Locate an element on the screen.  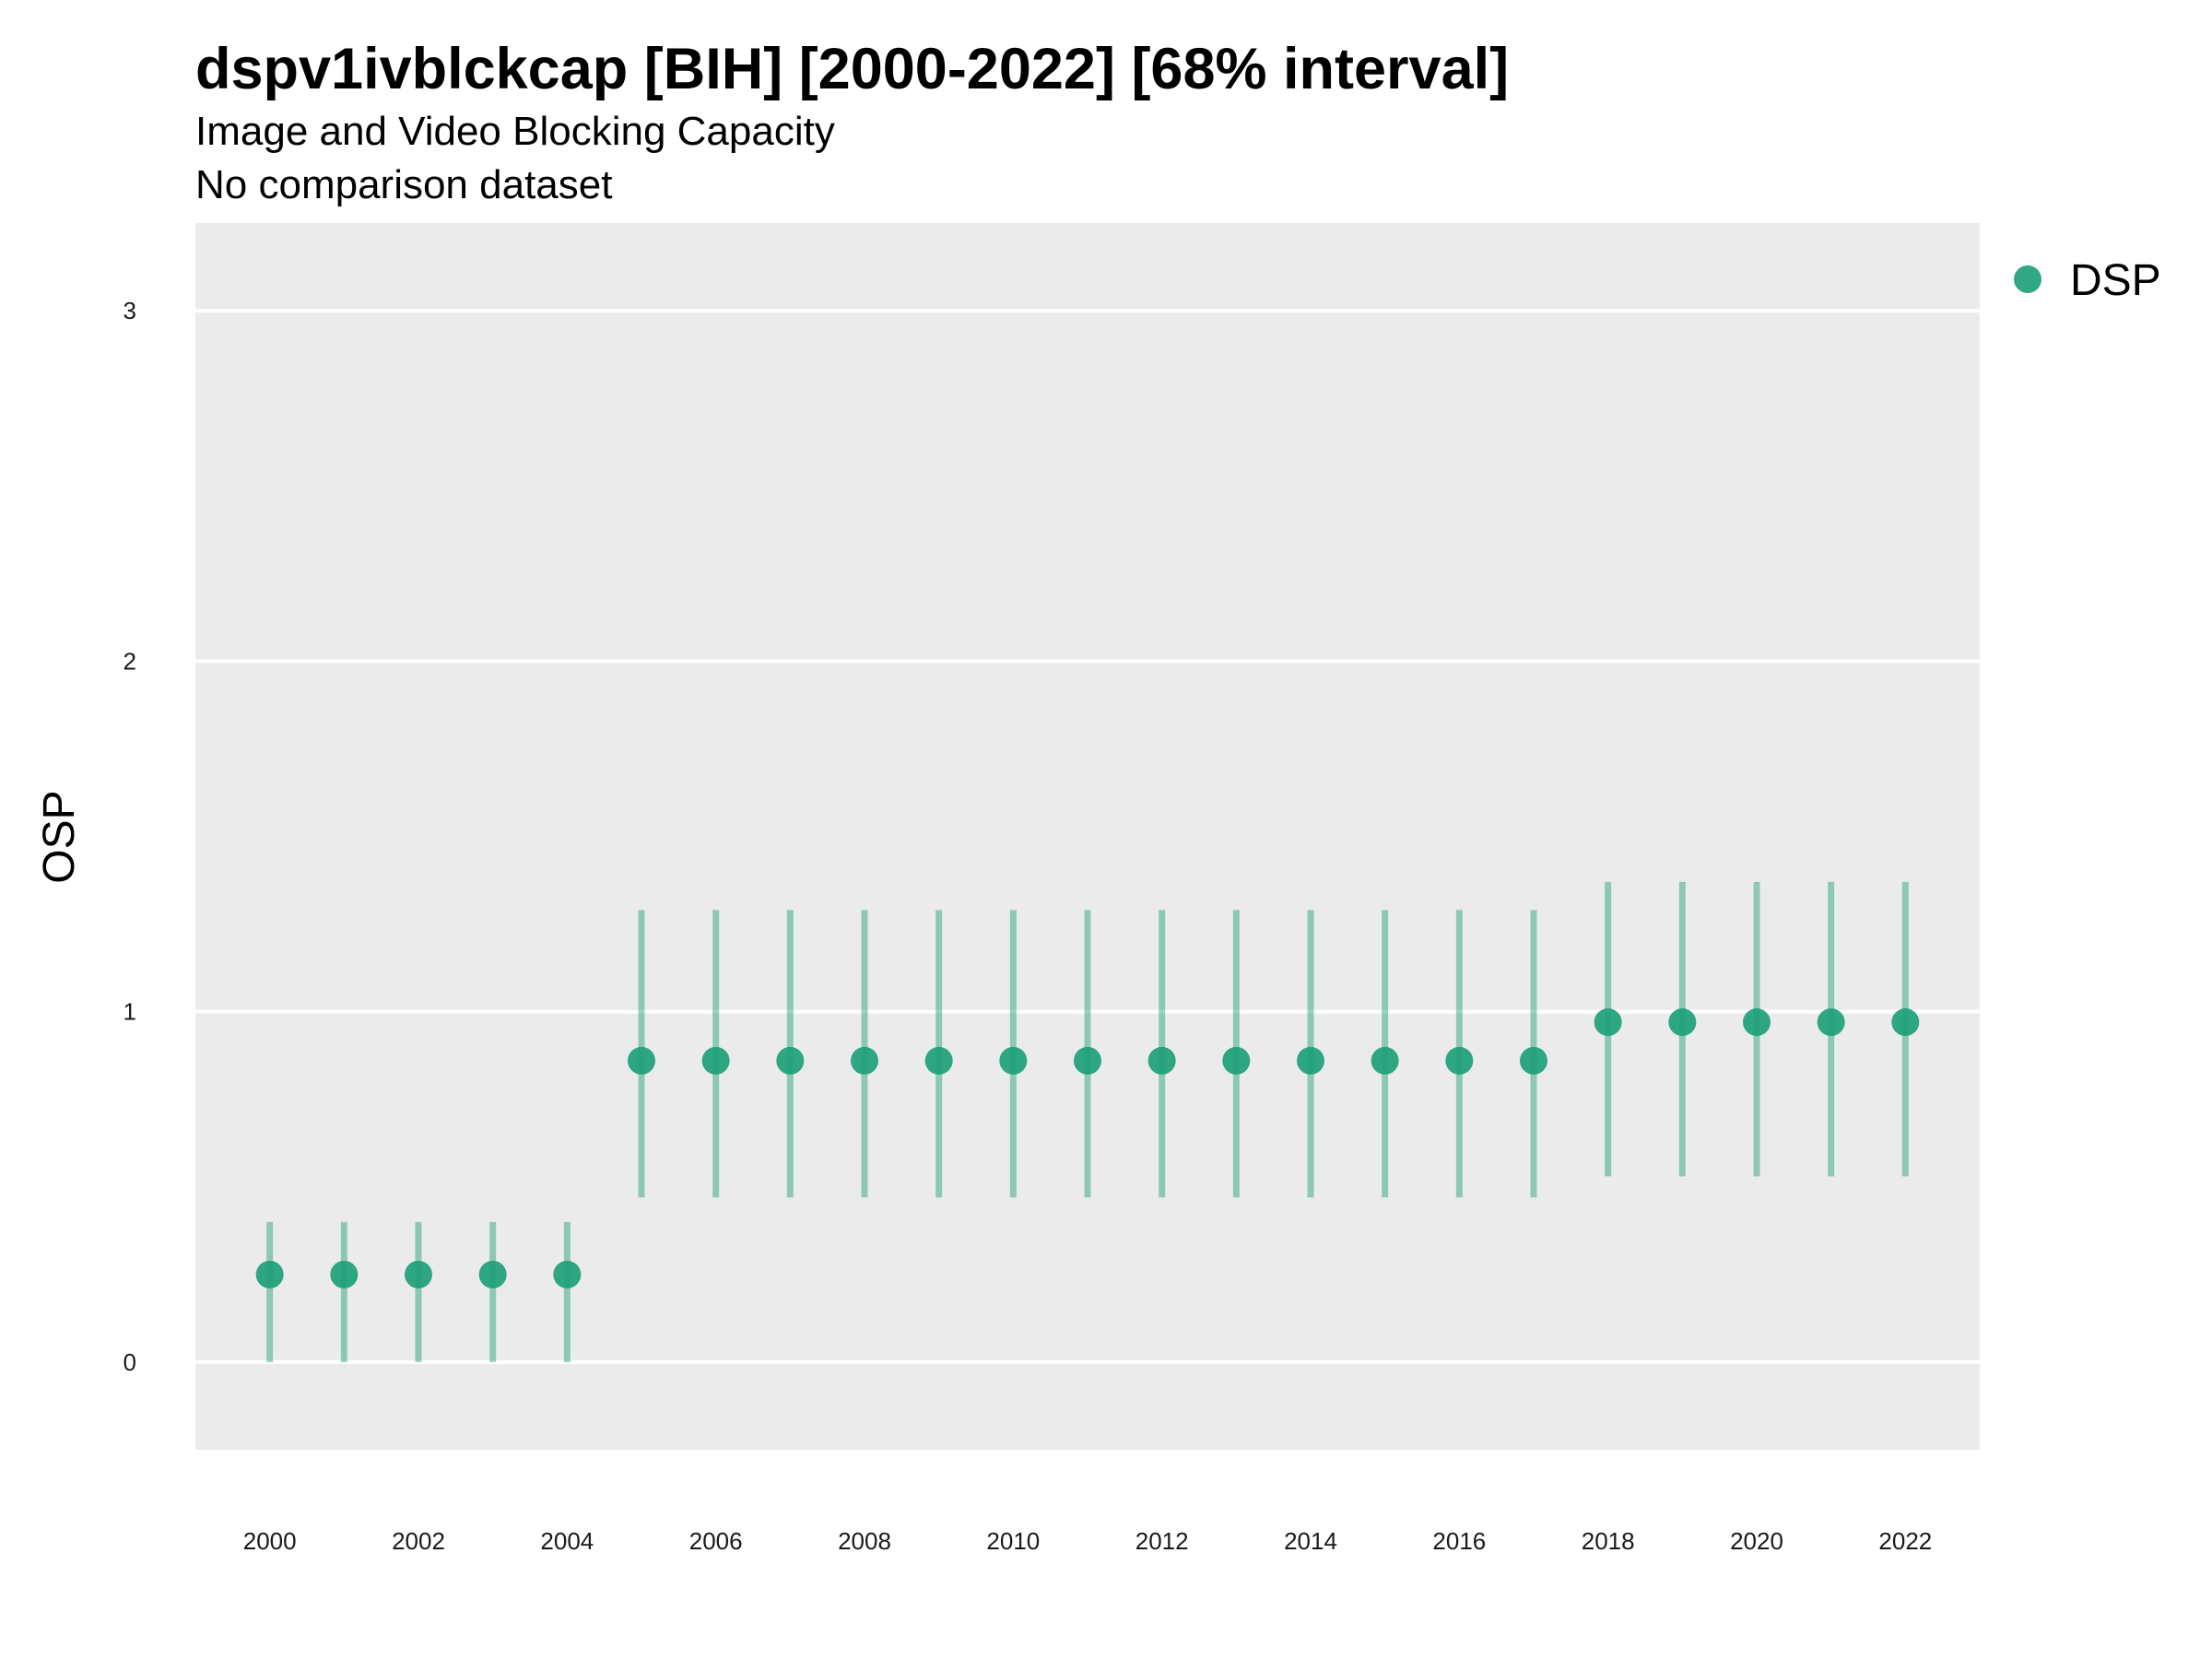
y-tick-label: 1 is located at coordinates (130, 1012).